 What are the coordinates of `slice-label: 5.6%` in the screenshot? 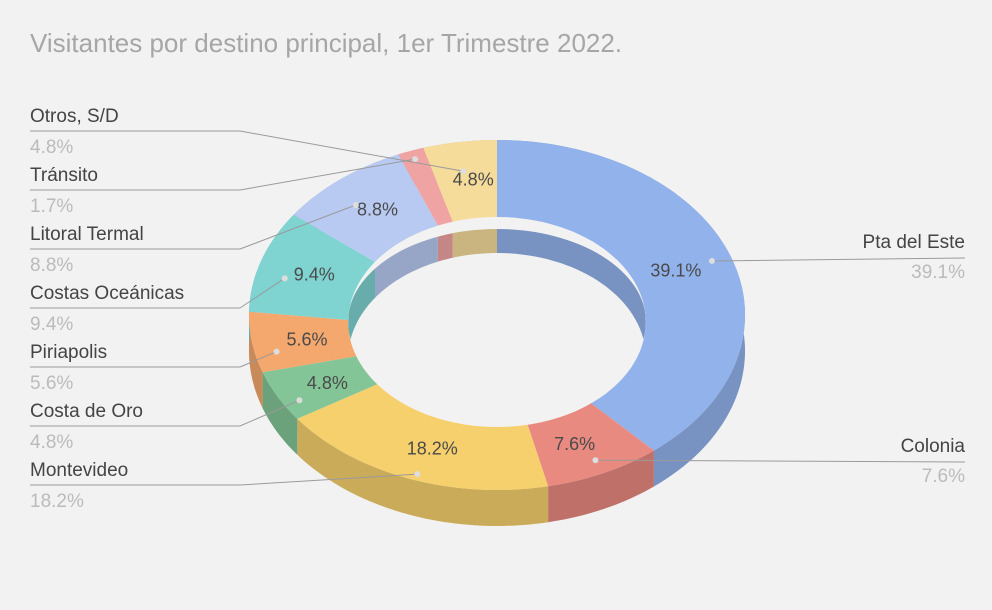 It's located at (307, 340).